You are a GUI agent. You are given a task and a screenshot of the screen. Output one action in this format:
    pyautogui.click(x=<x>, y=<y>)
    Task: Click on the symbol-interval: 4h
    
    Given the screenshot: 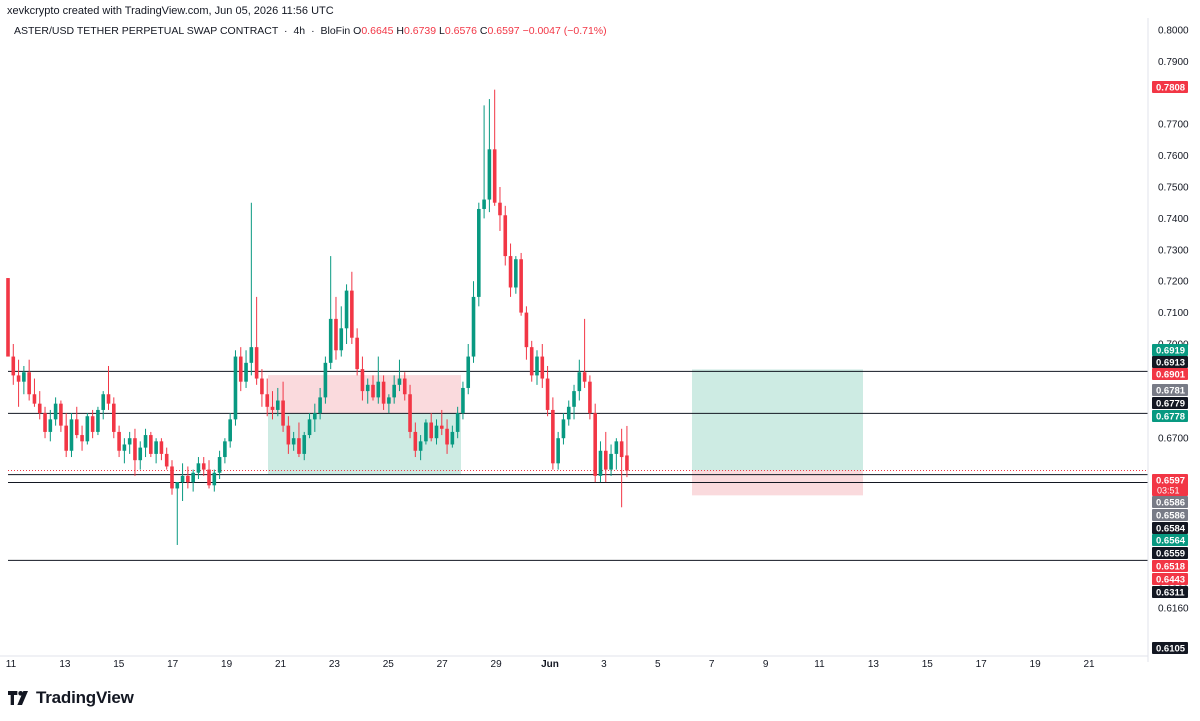 What is the action you would take?
    pyautogui.click(x=299, y=31)
    